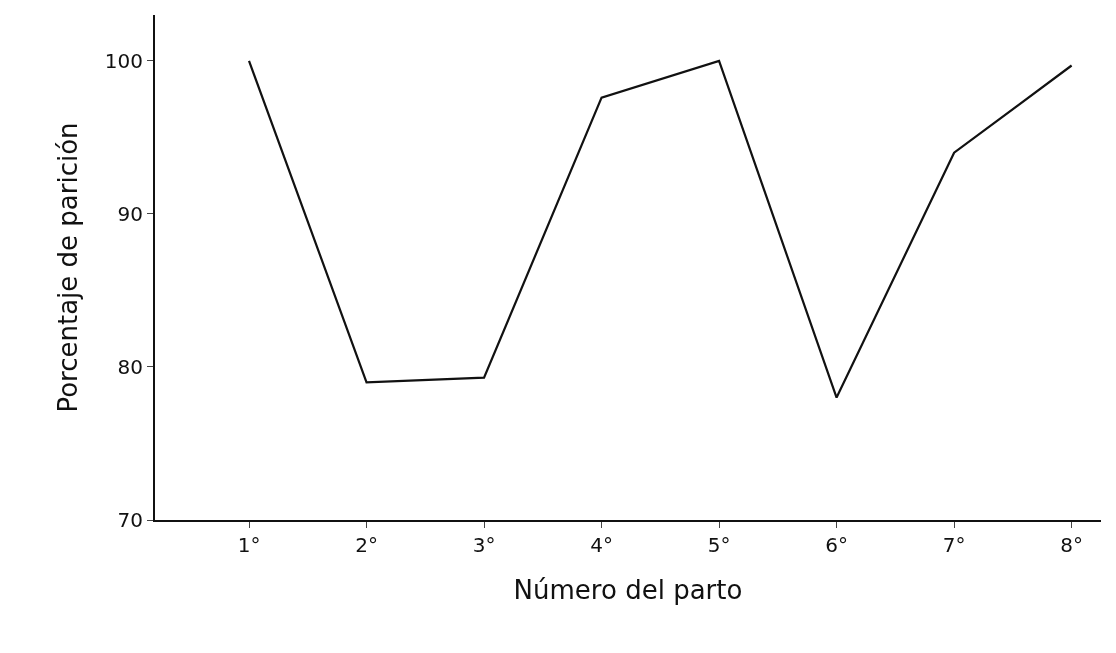 This screenshot has height=653, width=1116. Describe the element at coordinates (954, 545) in the screenshot. I see `x-tick-label: 7°` at that location.